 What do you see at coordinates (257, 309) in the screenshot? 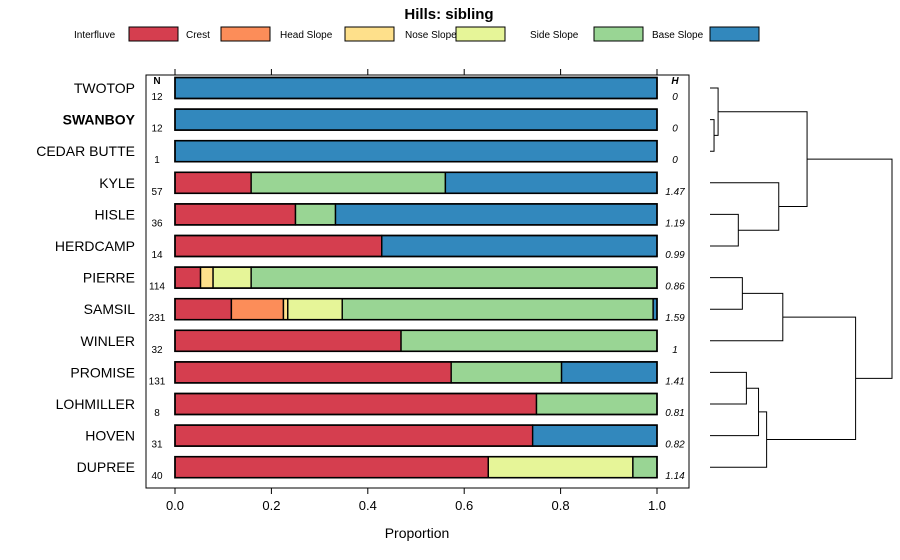
I see `bar-segment-crest` at bounding box center [257, 309].